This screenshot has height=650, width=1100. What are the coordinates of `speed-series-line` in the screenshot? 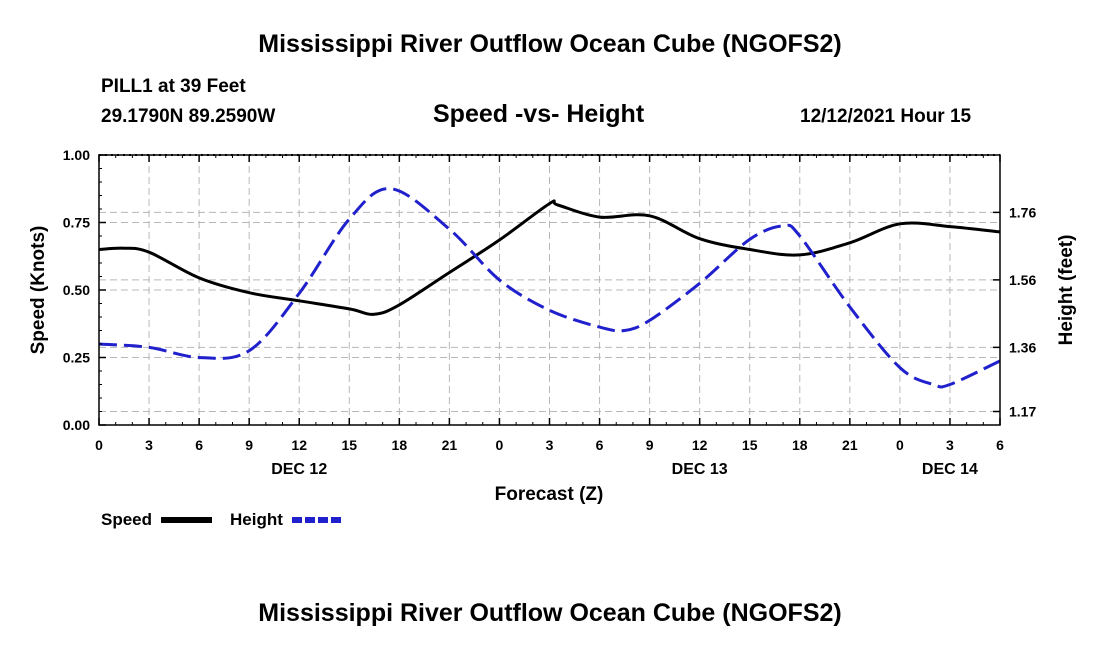 It's located at (549, 257).